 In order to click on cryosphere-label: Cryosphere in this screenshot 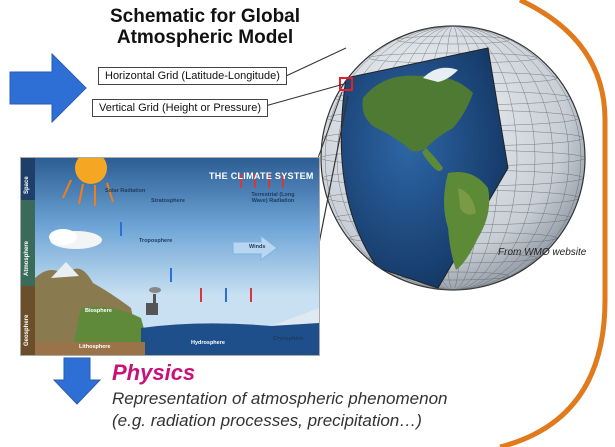, I will do `click(288, 339)`.